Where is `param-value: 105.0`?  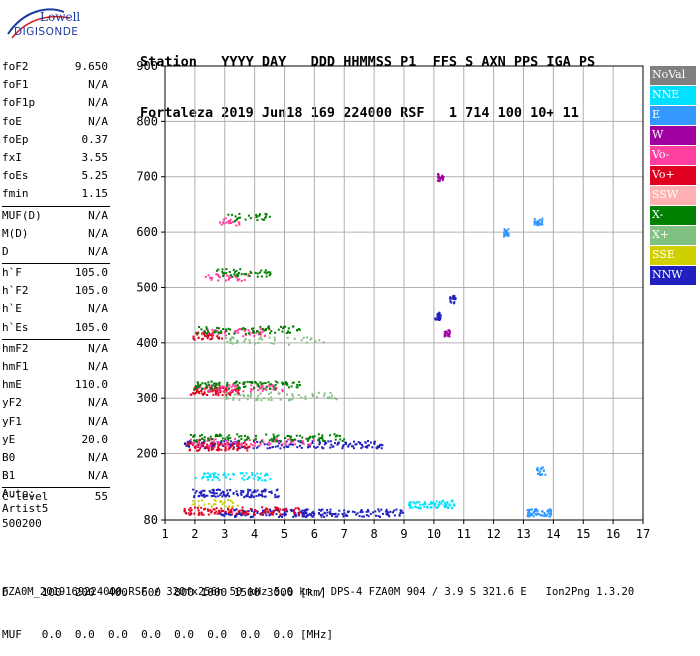 param-value: 105.0 is located at coordinates (91, 291).